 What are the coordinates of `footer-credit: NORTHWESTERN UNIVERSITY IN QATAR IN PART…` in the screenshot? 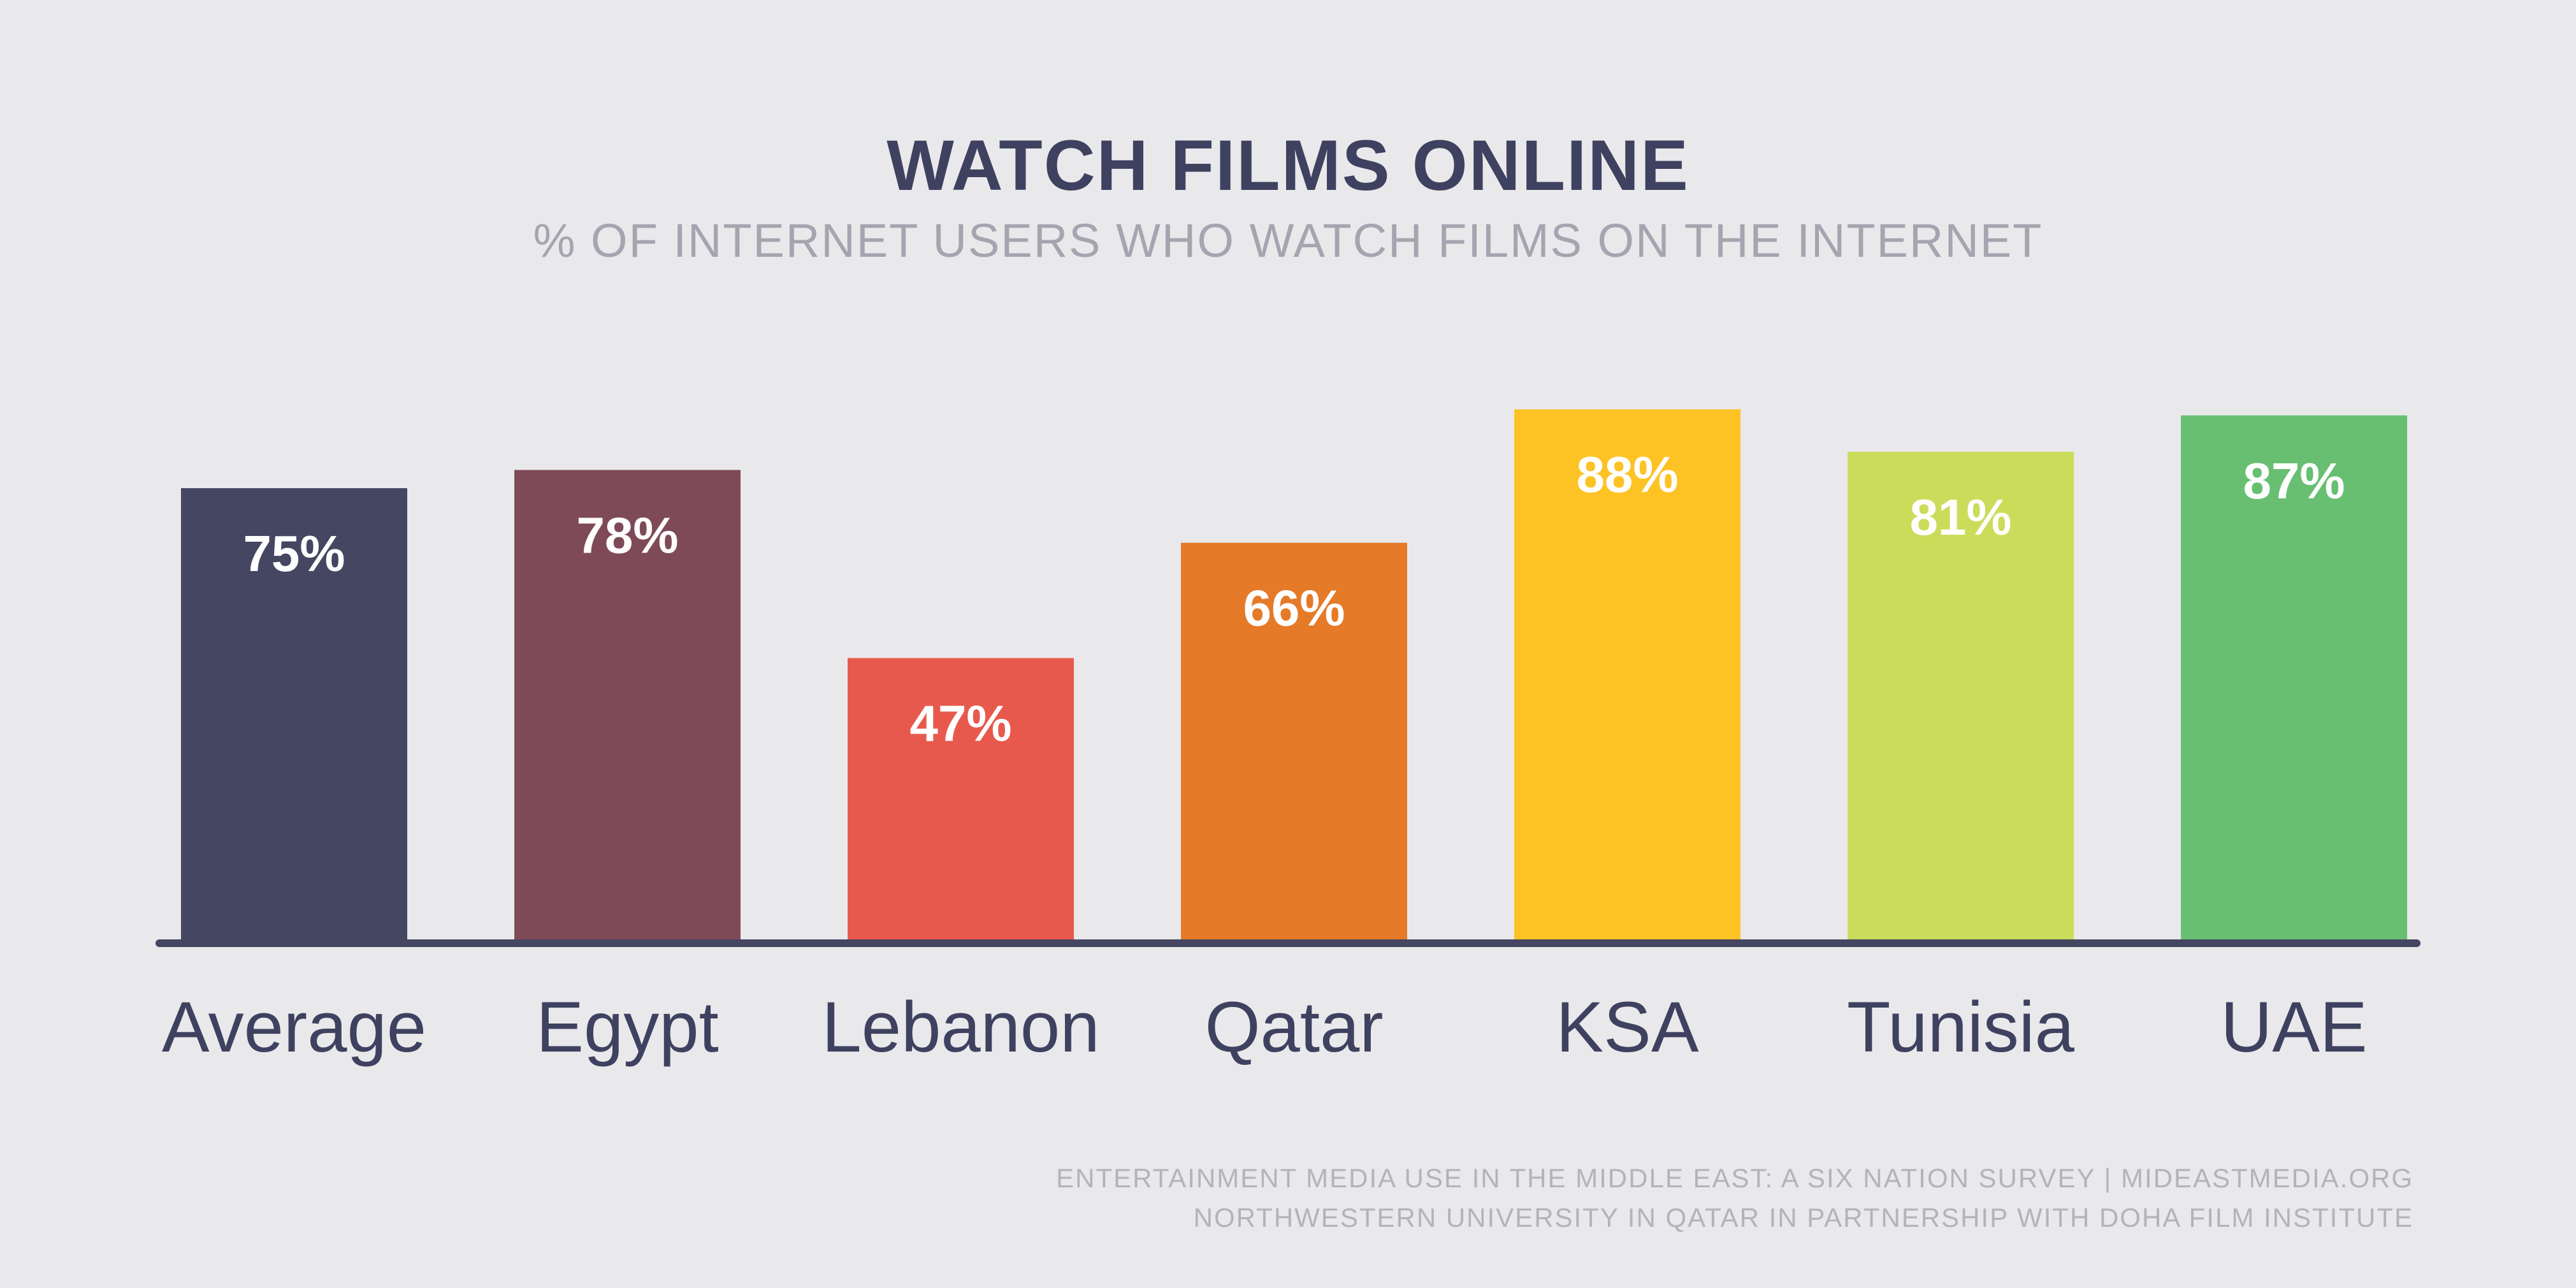 It's located at (1803, 1218).